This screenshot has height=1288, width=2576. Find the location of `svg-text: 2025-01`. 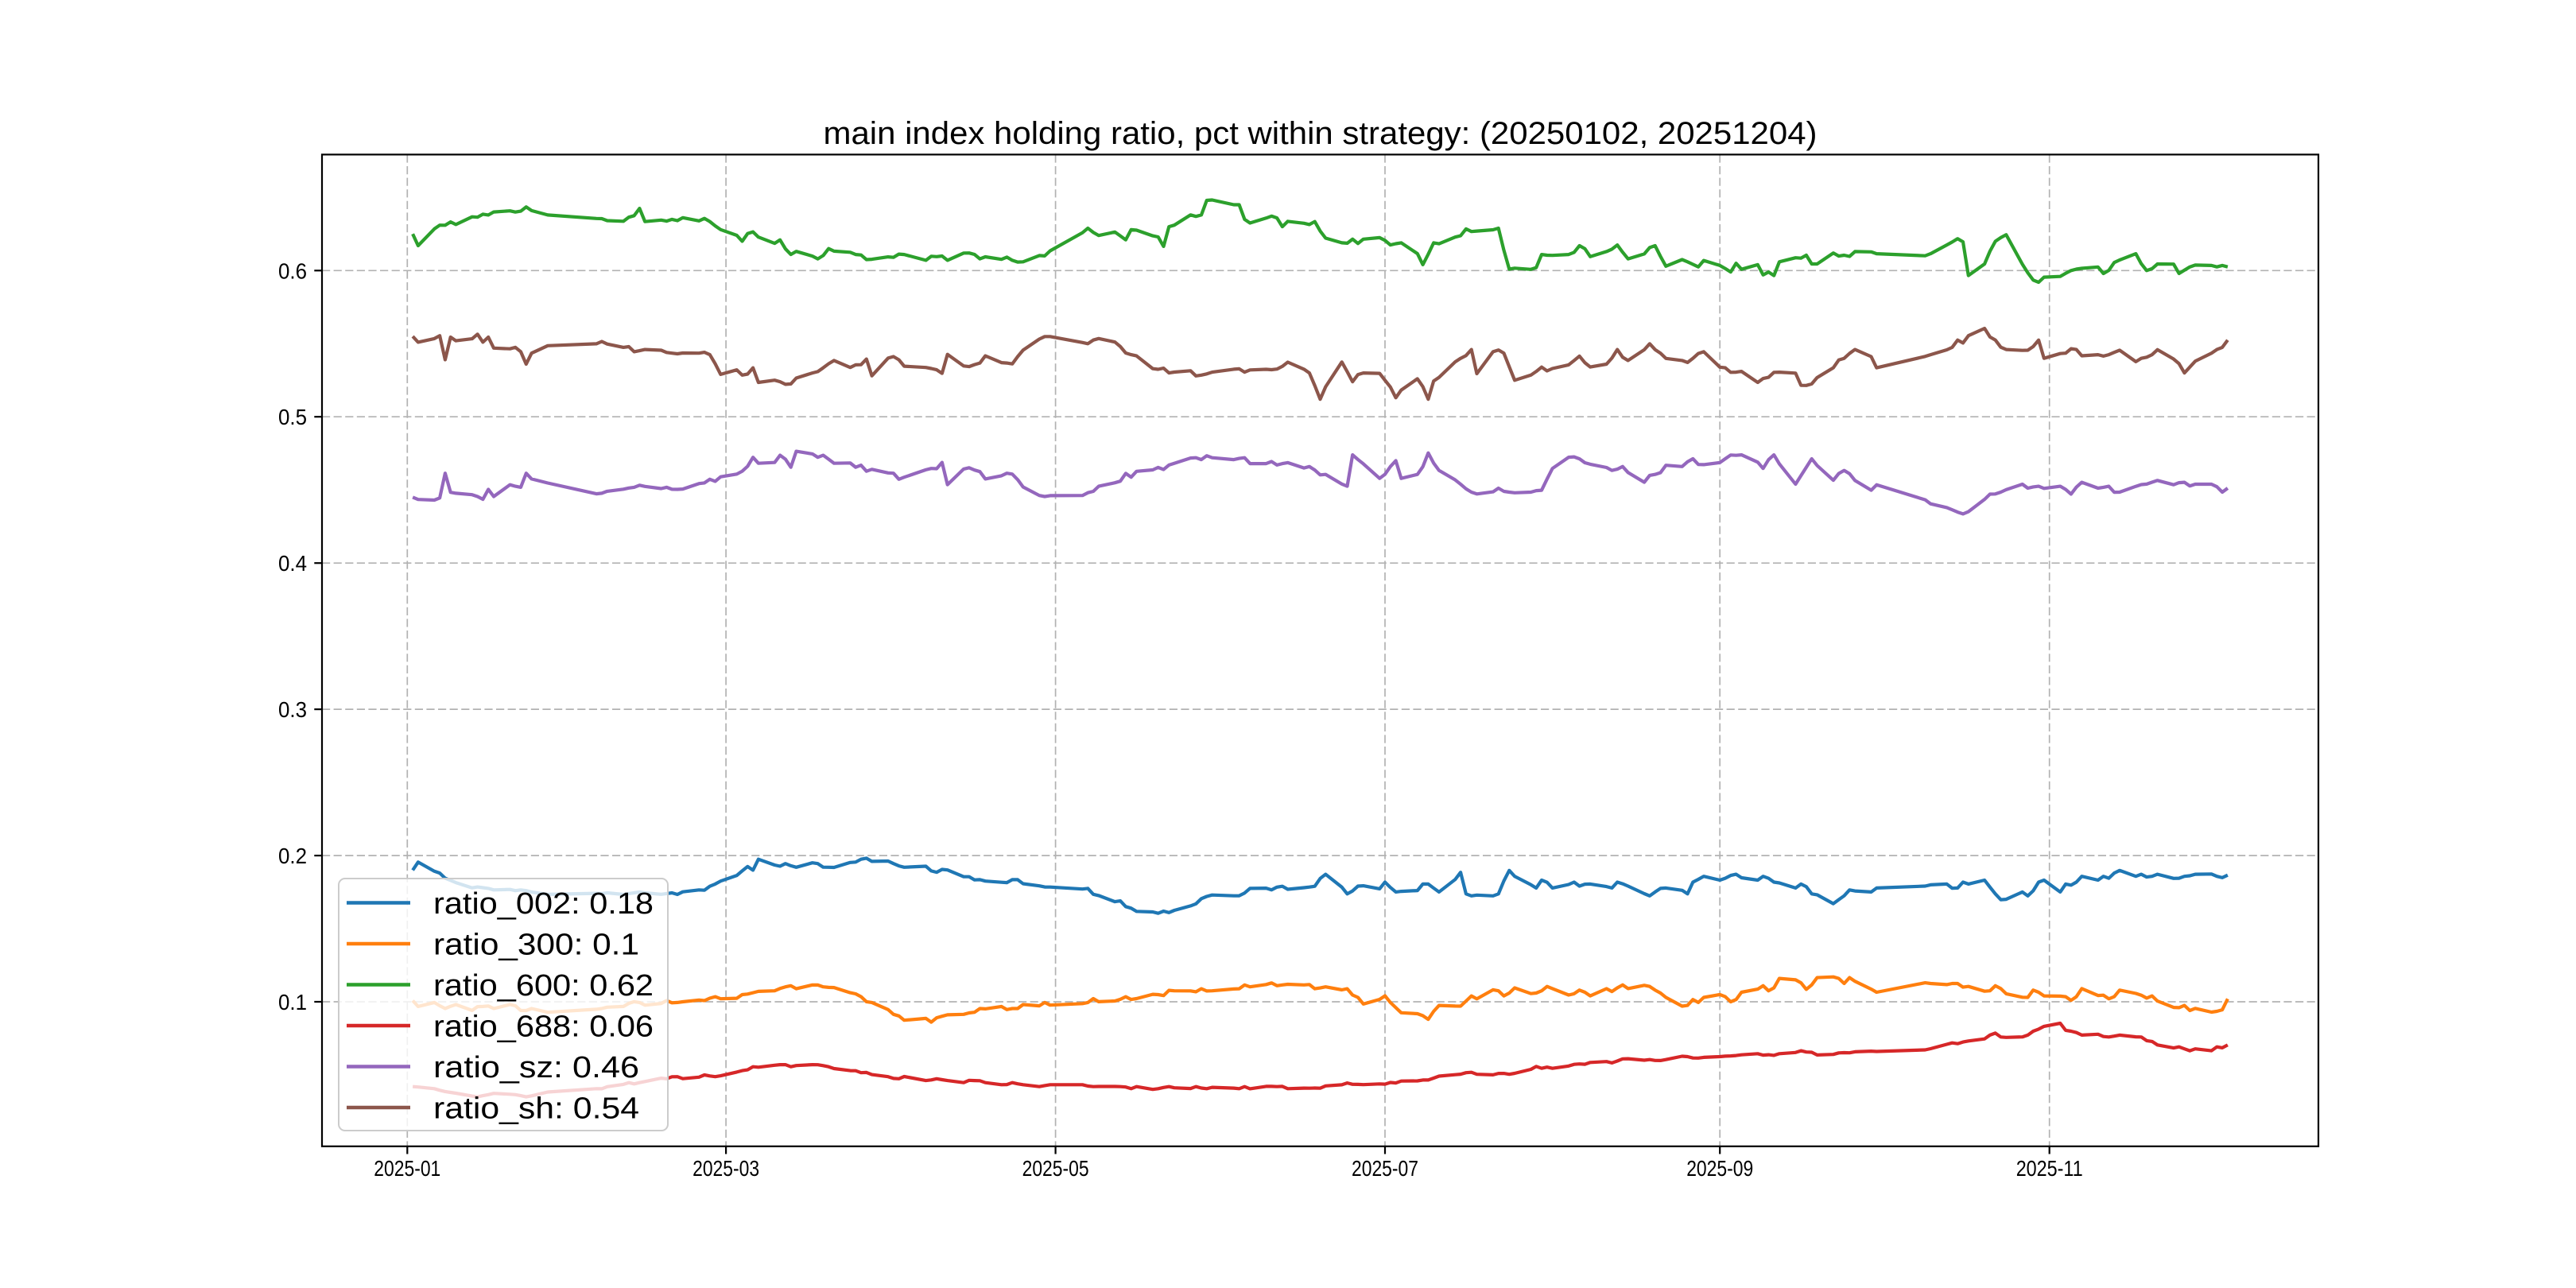

svg-text: 2025-01 is located at coordinates (407, 1168).